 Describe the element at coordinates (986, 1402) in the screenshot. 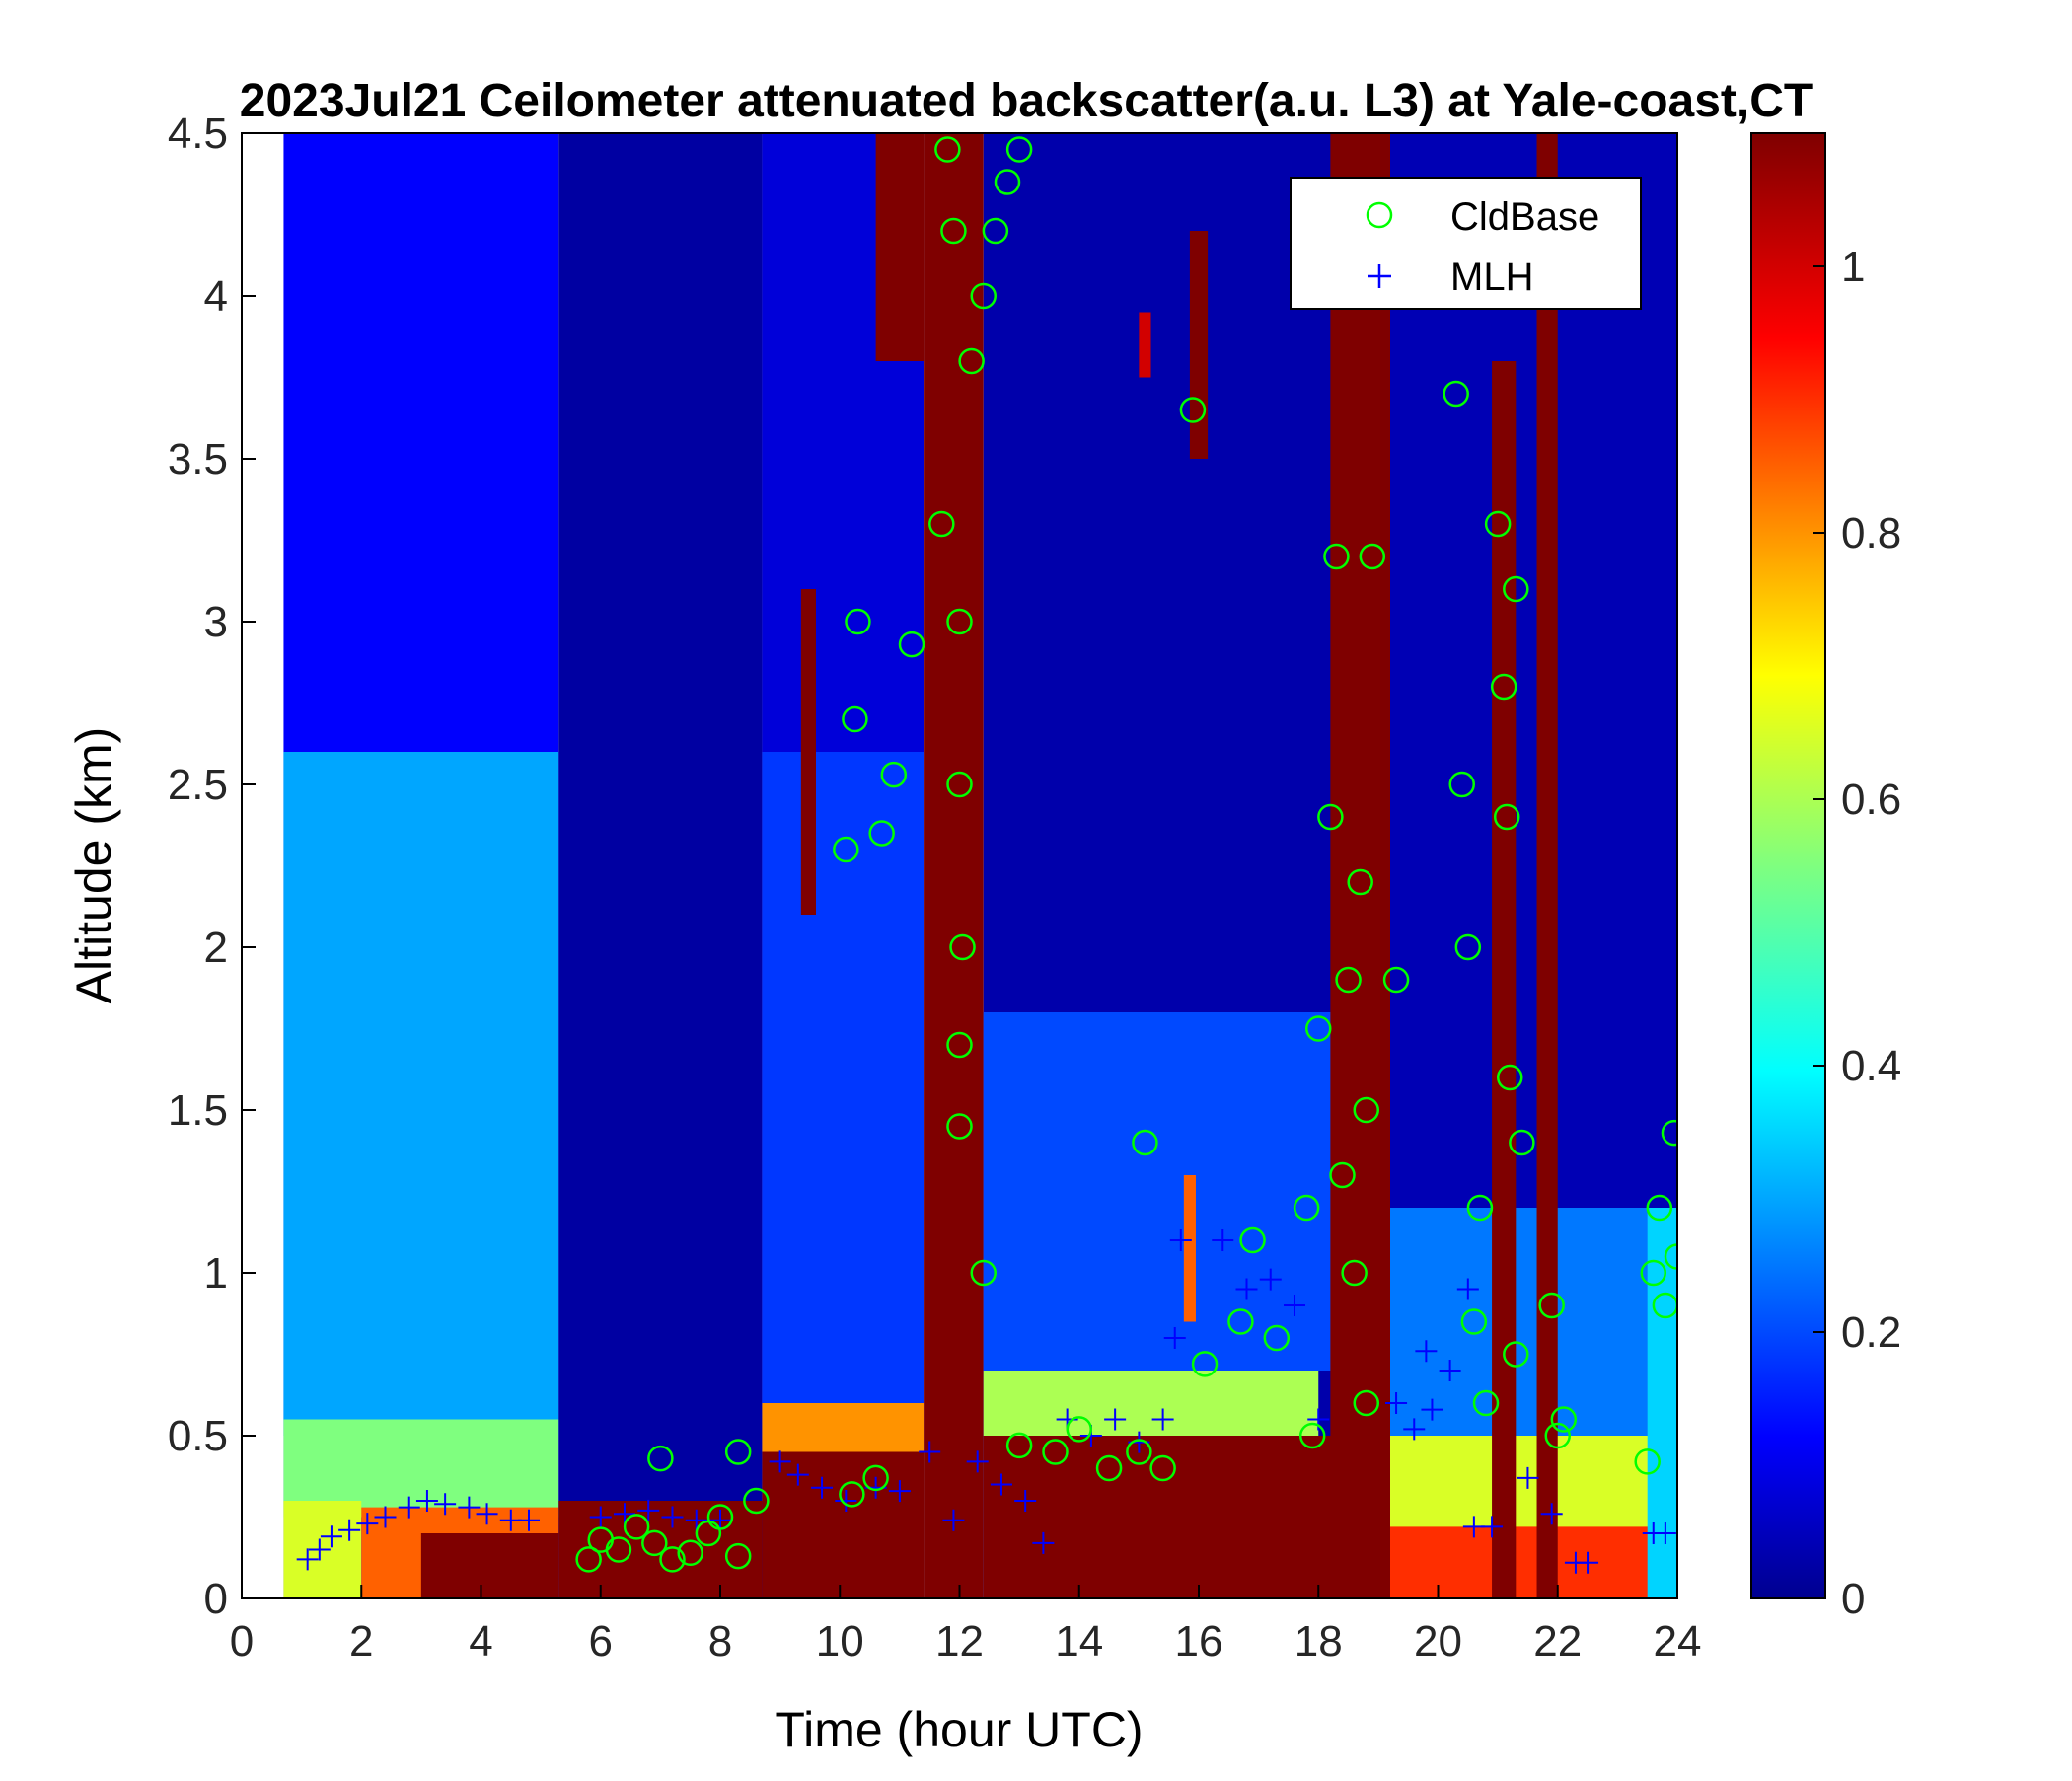

I see `mlh-series` at that location.